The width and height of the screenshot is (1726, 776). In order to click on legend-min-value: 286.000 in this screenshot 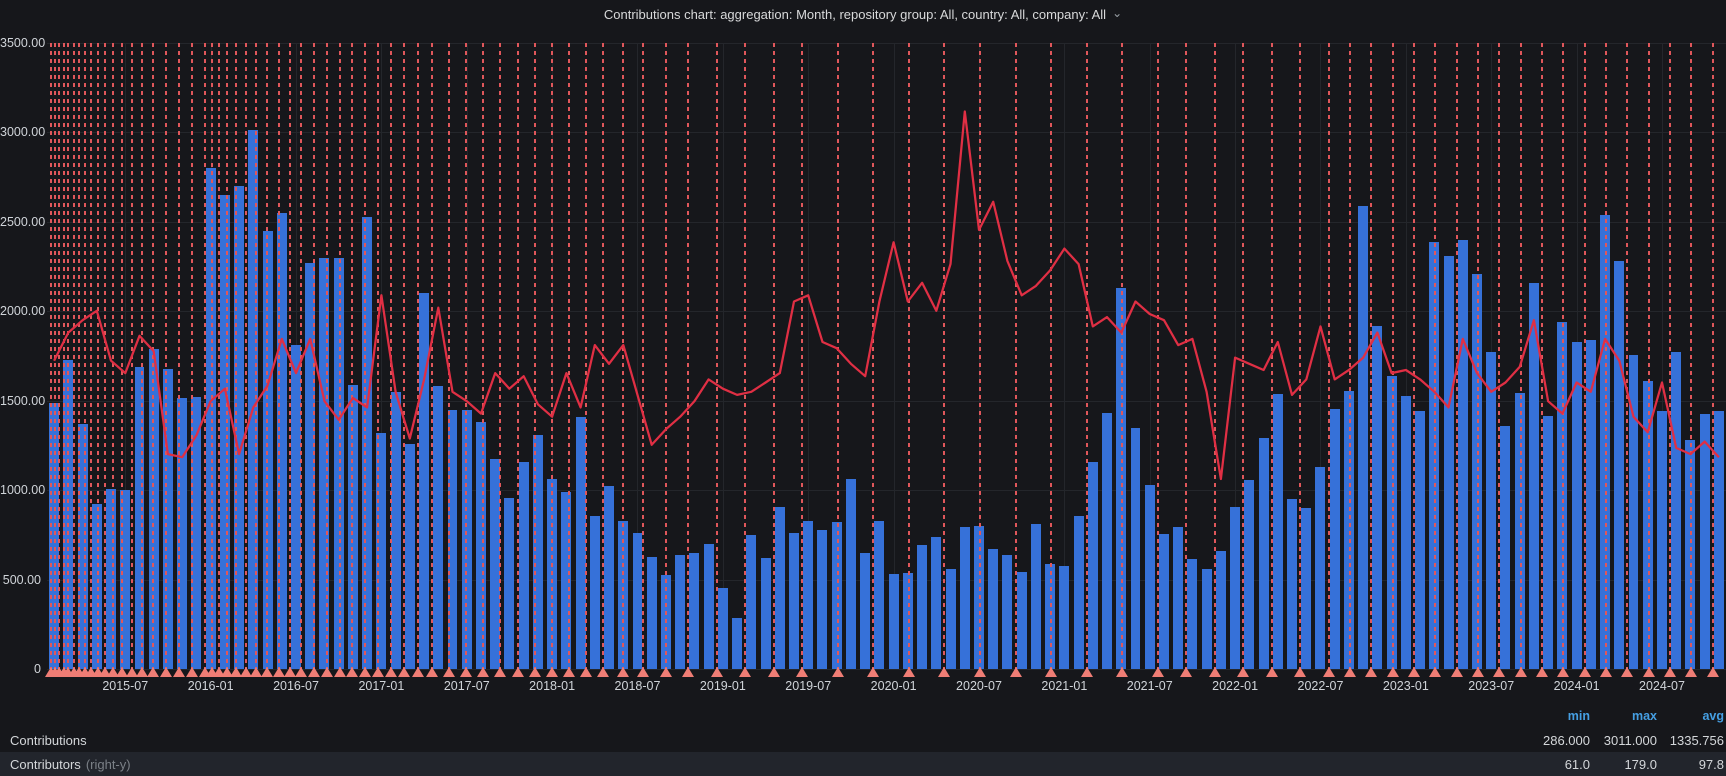, I will do `click(1566, 740)`.